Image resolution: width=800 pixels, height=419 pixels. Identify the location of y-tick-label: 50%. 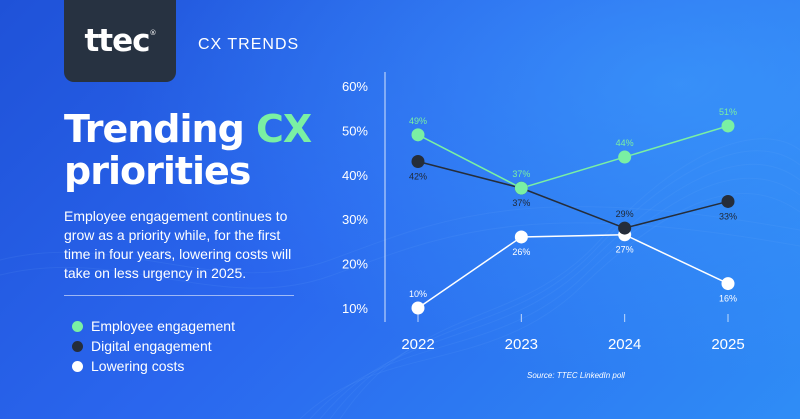
(355, 130).